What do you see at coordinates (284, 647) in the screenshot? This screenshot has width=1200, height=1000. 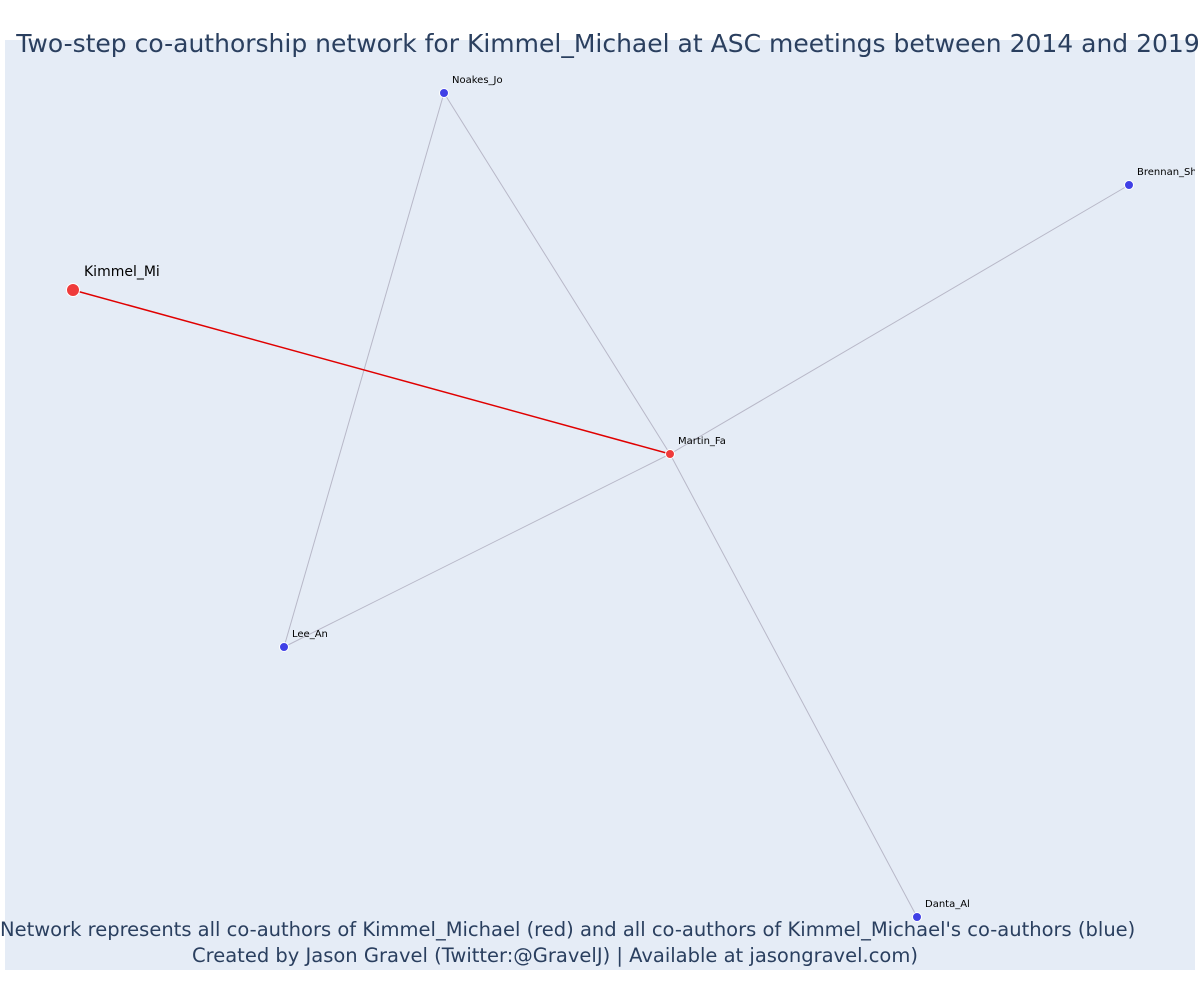 I see `node-lee` at bounding box center [284, 647].